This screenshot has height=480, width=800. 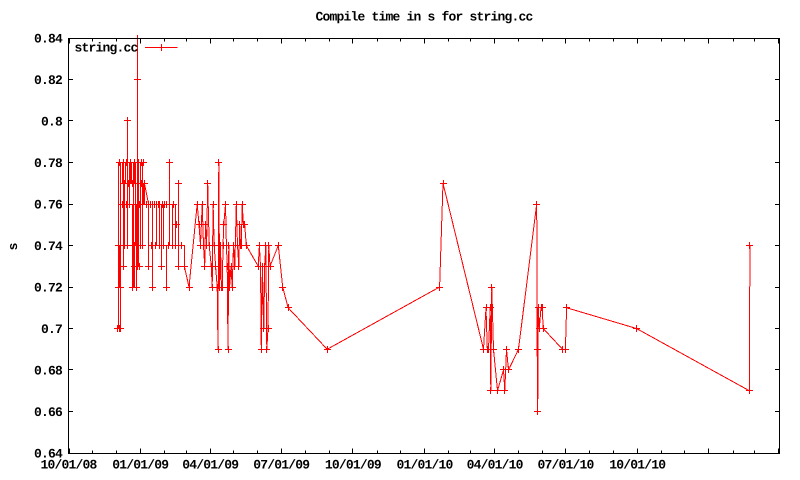 I want to click on svg-text: 0.76, so click(x=48, y=205).